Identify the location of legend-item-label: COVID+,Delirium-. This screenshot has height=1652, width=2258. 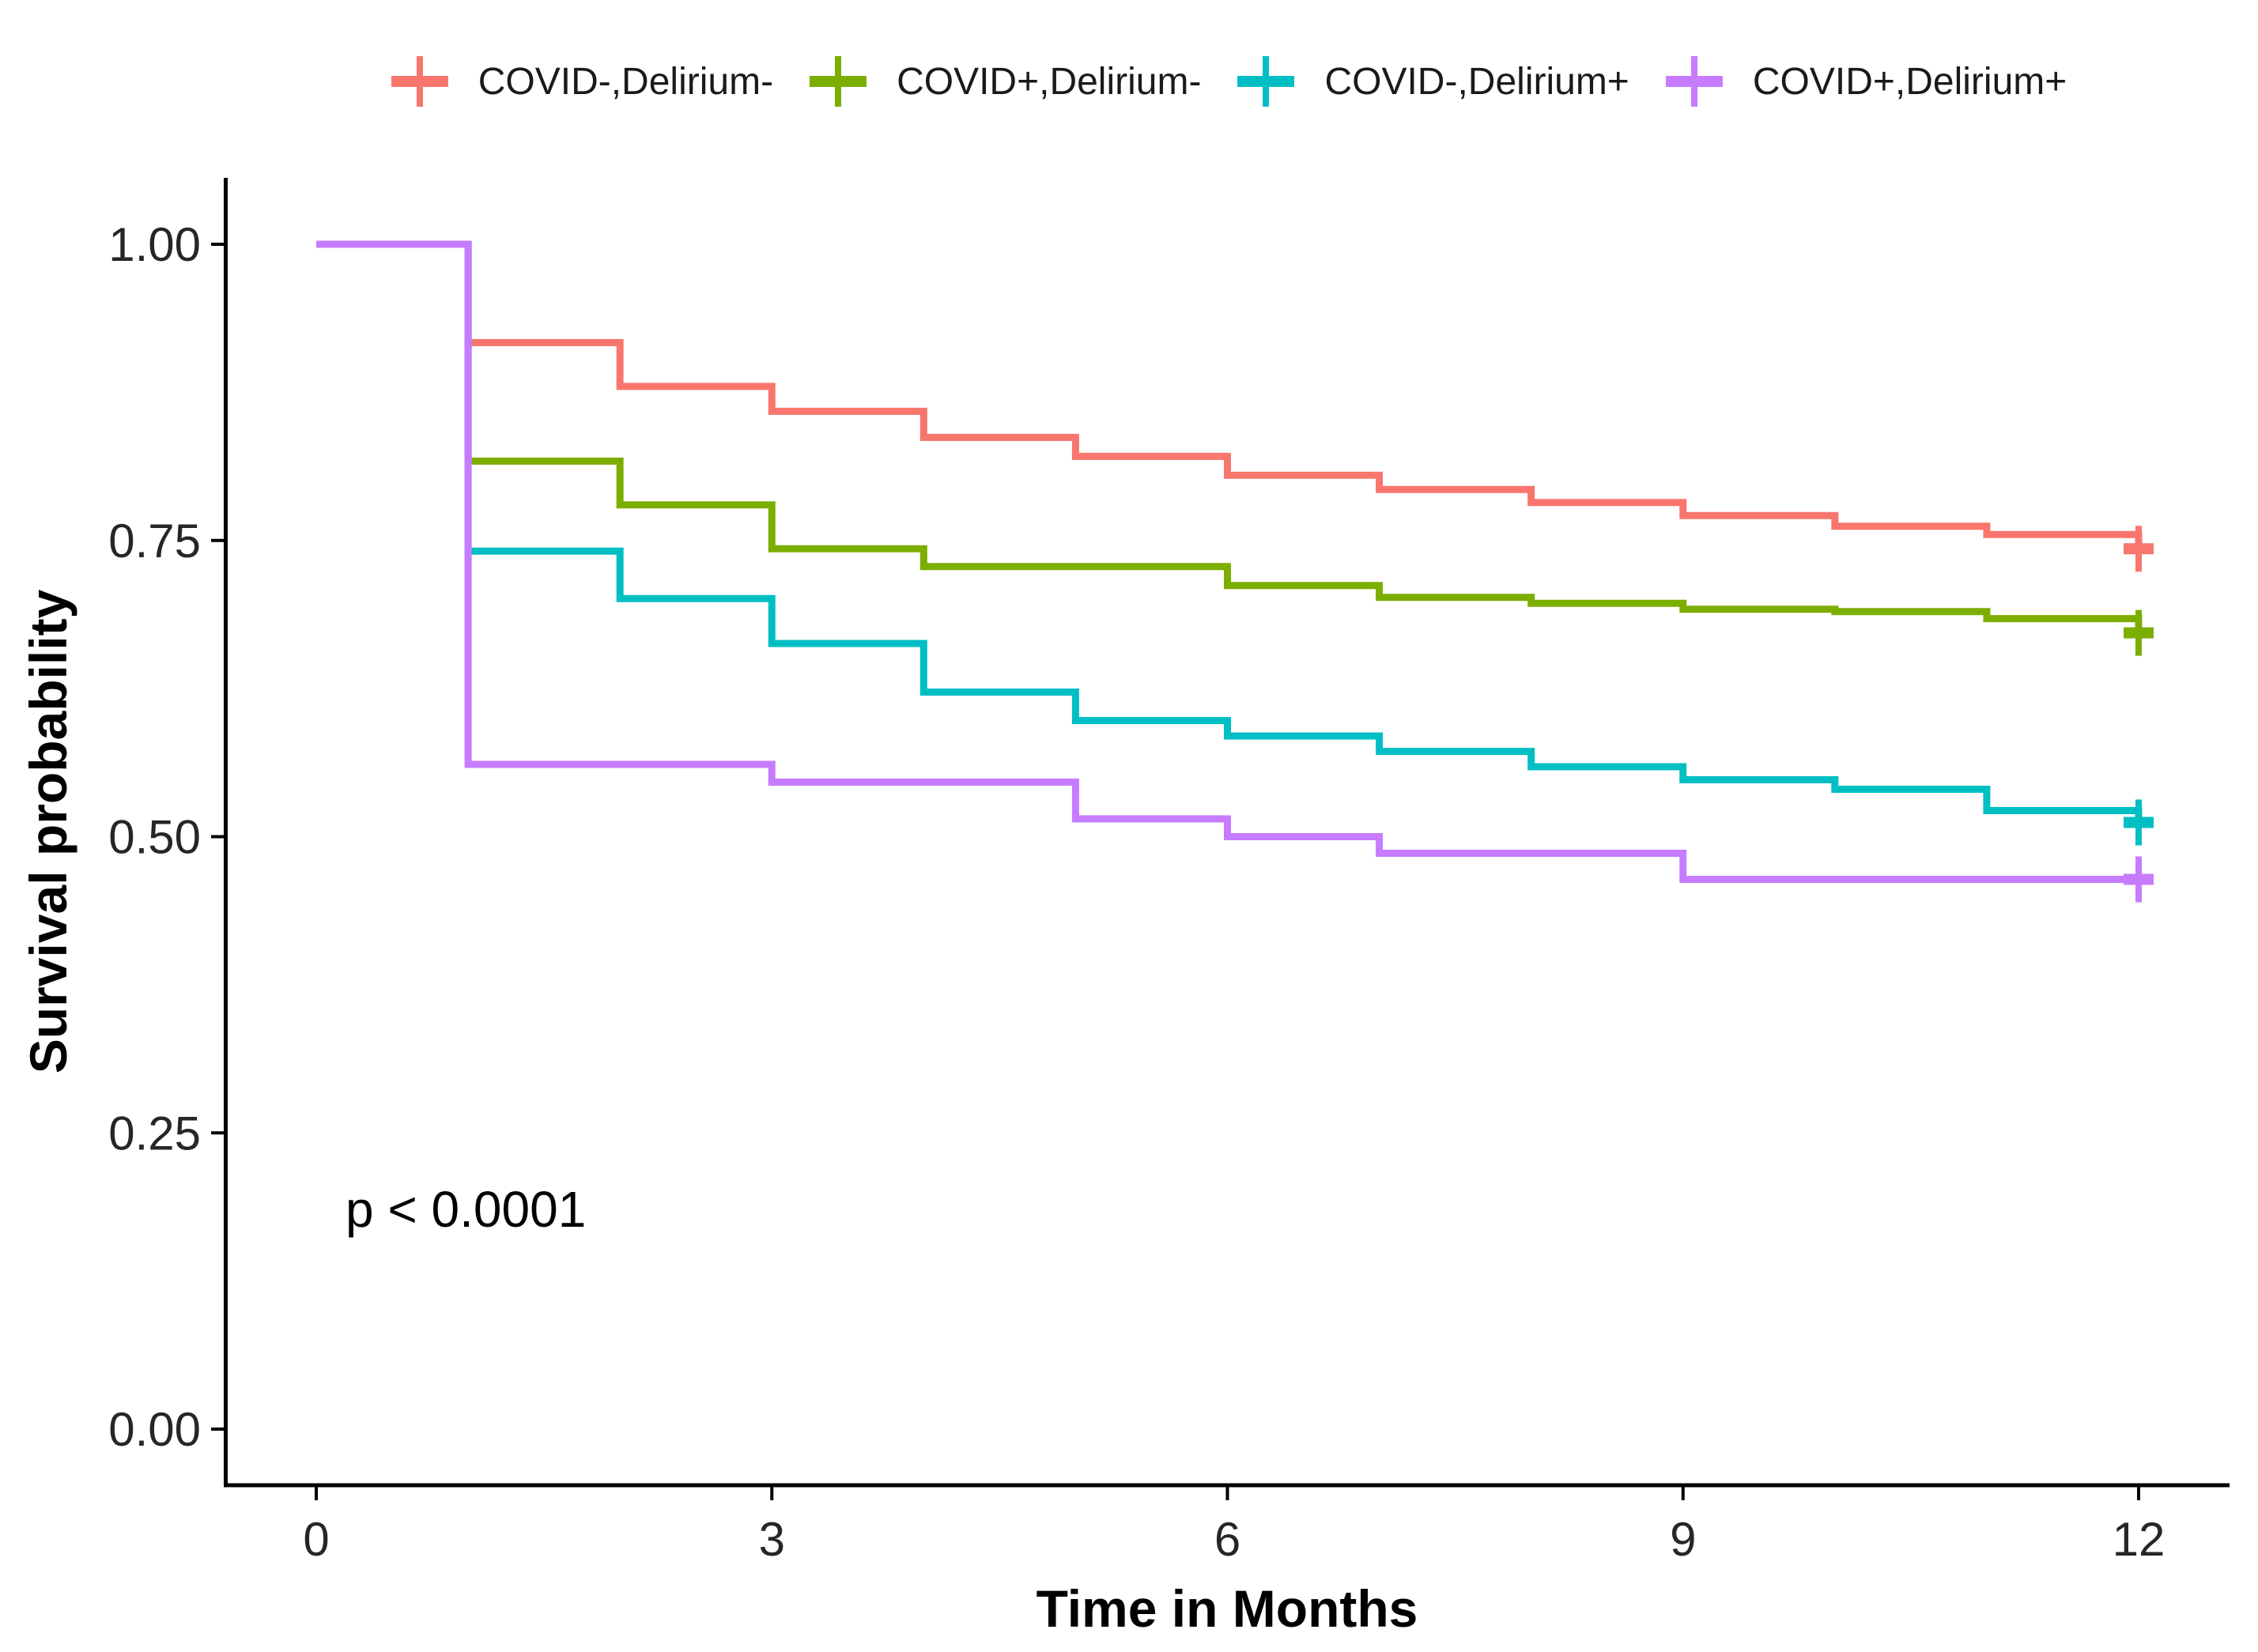
(1049, 81).